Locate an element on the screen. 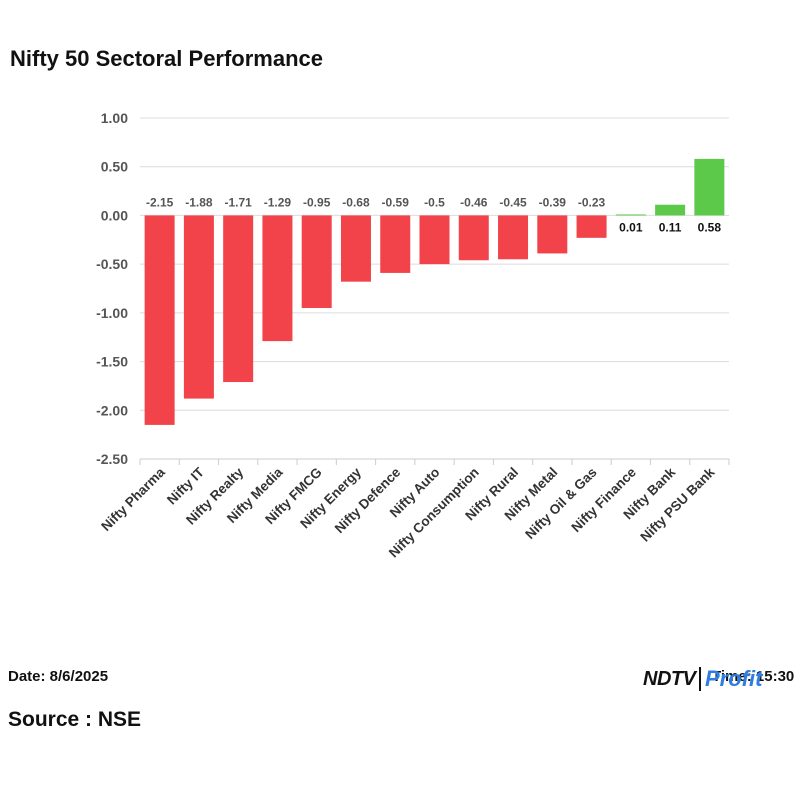 This screenshot has height=809, width=809. chart-title: Nifty 50 Sectoral Performance is located at coordinates (167, 58).